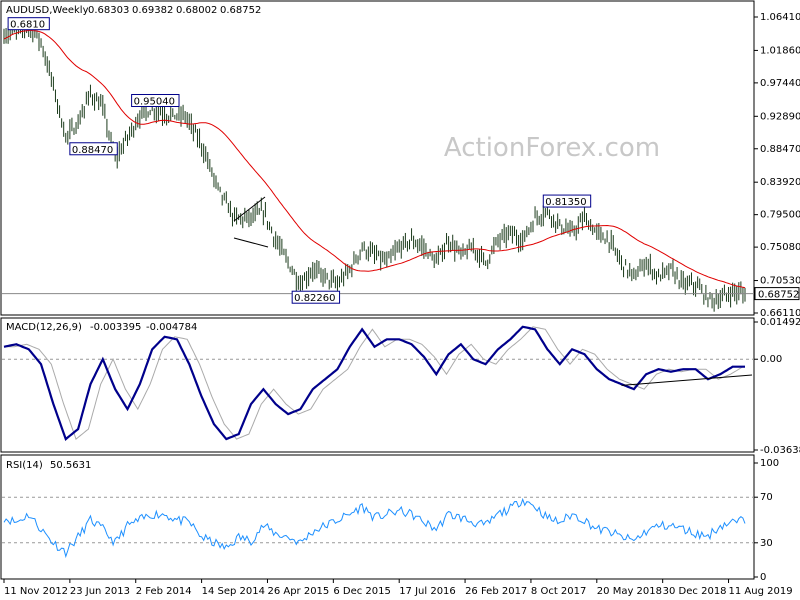 This screenshot has height=600, width=800. What do you see at coordinates (777, 386) in the screenshot?
I see `macd-axis: 0.014925 0.00 -0.036389` at bounding box center [777, 386].